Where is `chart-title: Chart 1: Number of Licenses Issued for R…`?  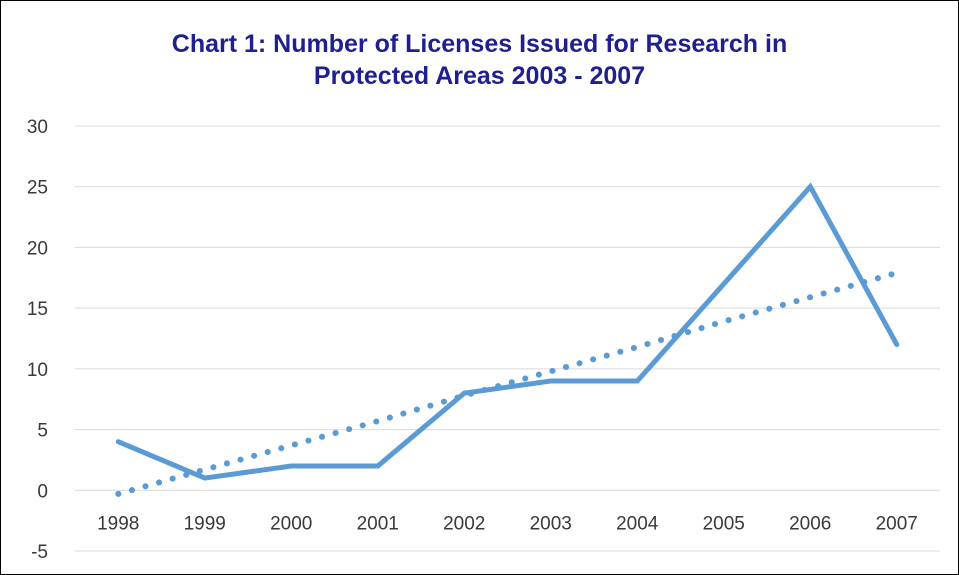 chart-title: Chart 1: Number of Licenses Issued for R… is located at coordinates (479, 60).